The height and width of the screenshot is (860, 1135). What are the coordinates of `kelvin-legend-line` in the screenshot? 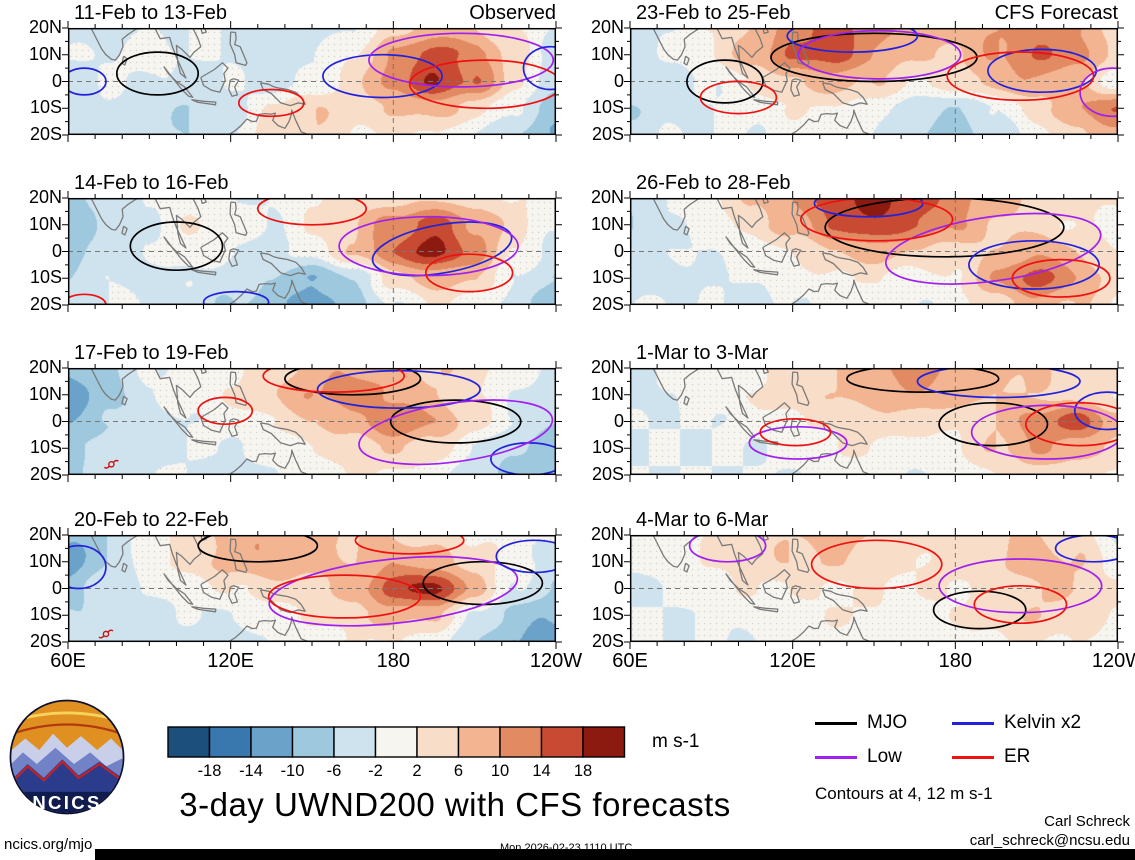 It's located at (973, 723).